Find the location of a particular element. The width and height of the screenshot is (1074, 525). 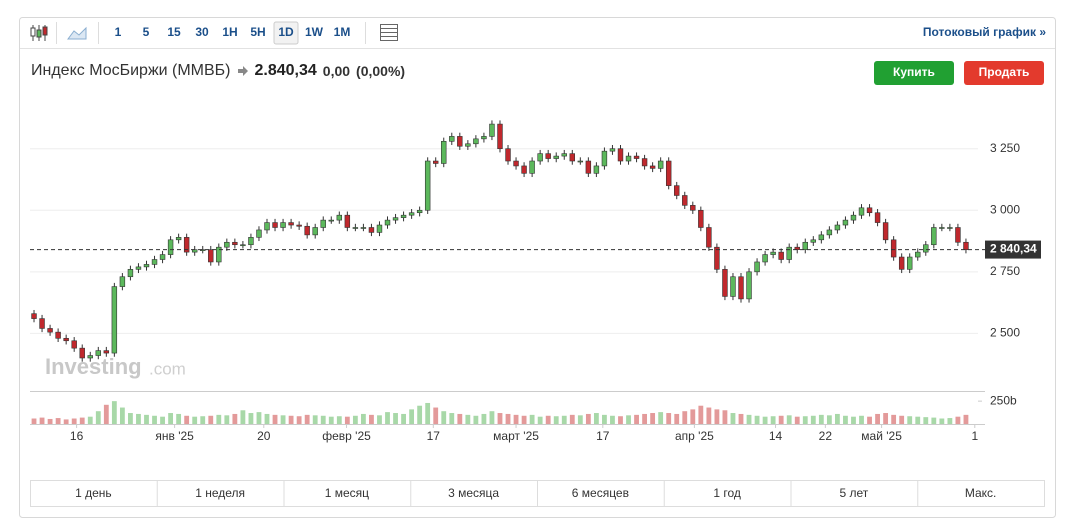

area-icon is located at coordinates (77, 33).